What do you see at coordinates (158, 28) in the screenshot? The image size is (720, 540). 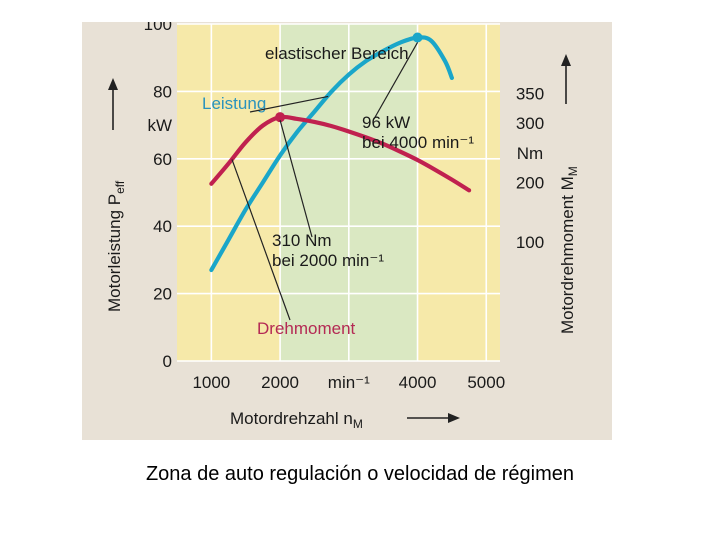 I see `y-tick-label: 100` at bounding box center [158, 28].